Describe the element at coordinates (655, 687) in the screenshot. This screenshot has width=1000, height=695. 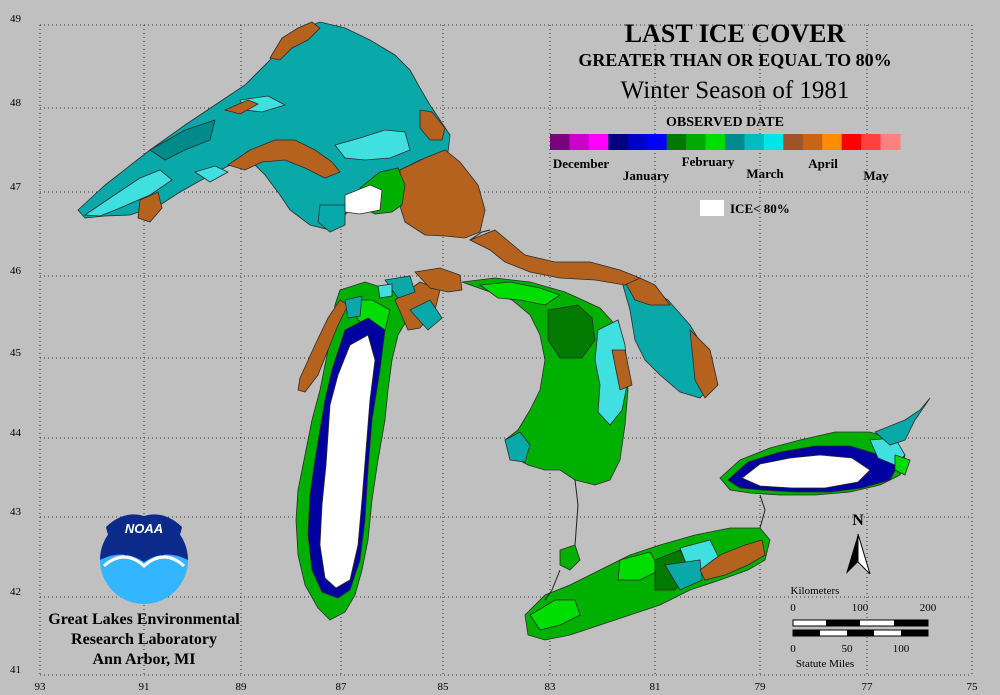
I see `lon-label: 81` at that location.